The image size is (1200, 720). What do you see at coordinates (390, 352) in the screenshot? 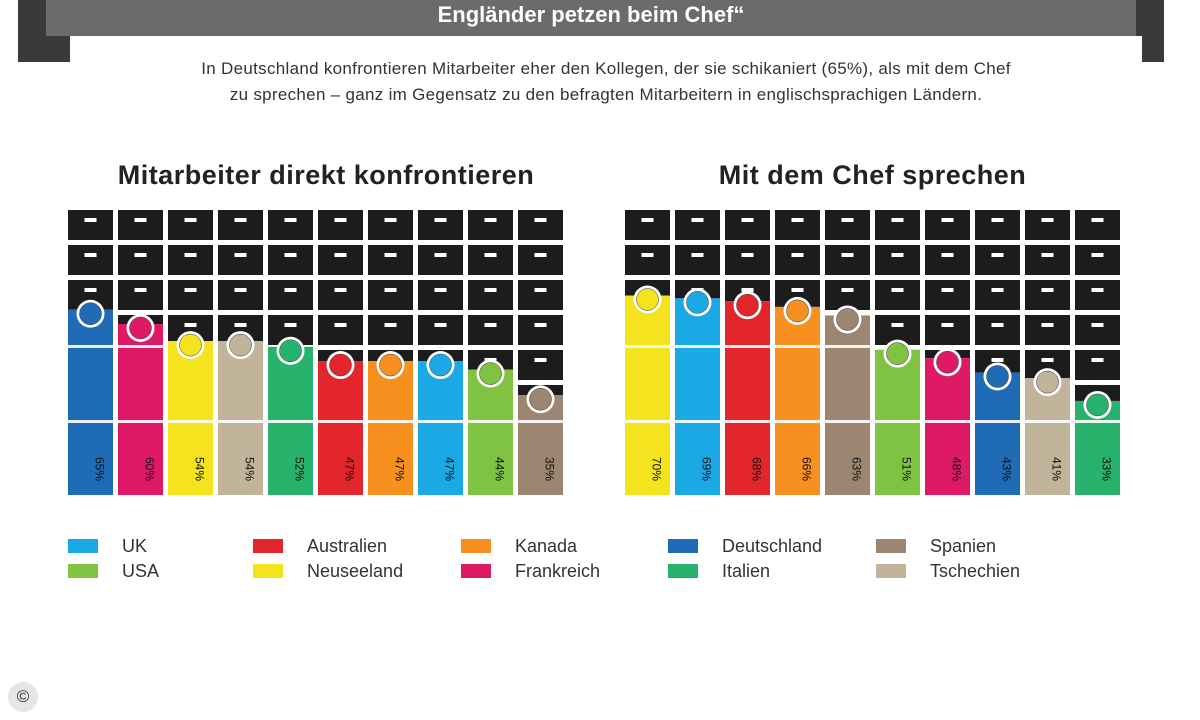
I see `bar-group-kanada: 47%` at bounding box center [390, 352].